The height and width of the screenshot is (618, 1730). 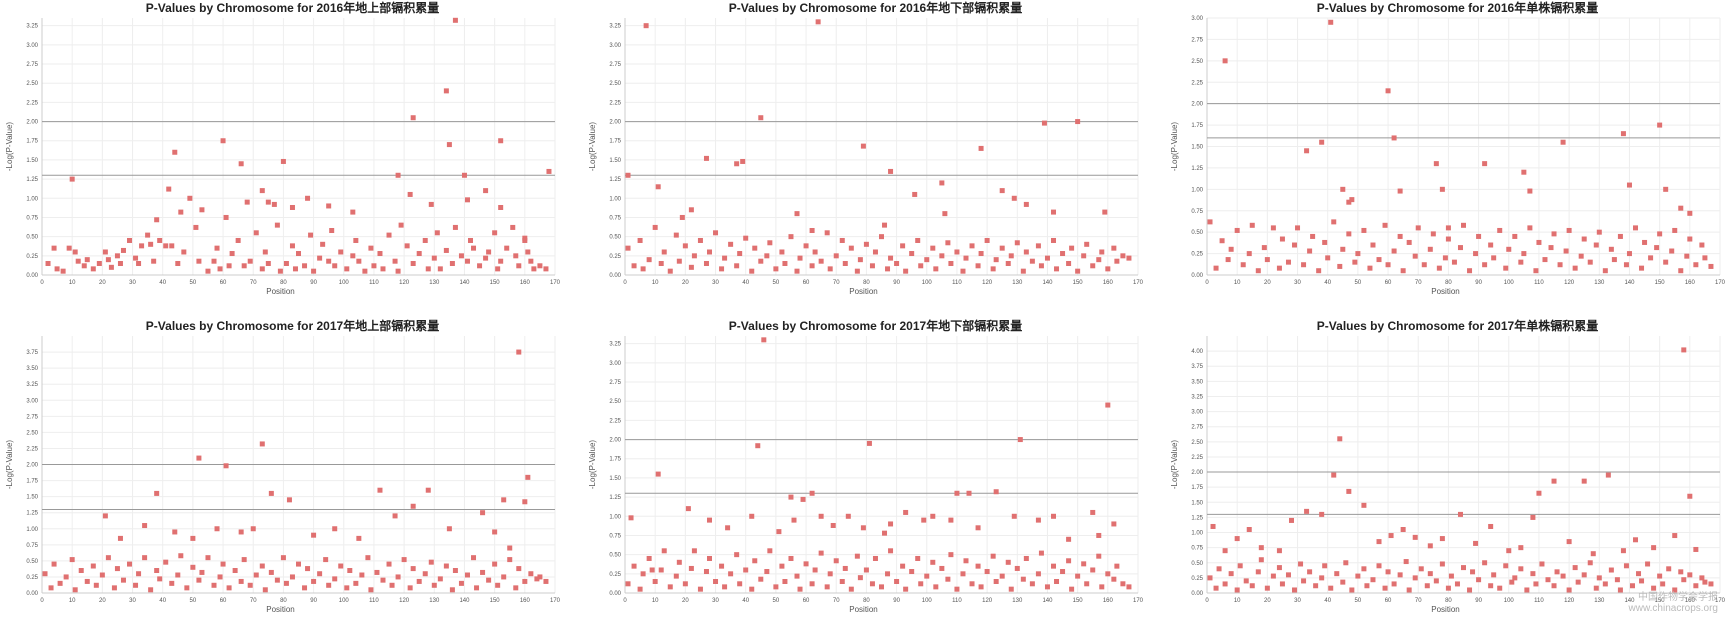 I want to click on y-tick-label: 2.50, so click(x=615, y=84).